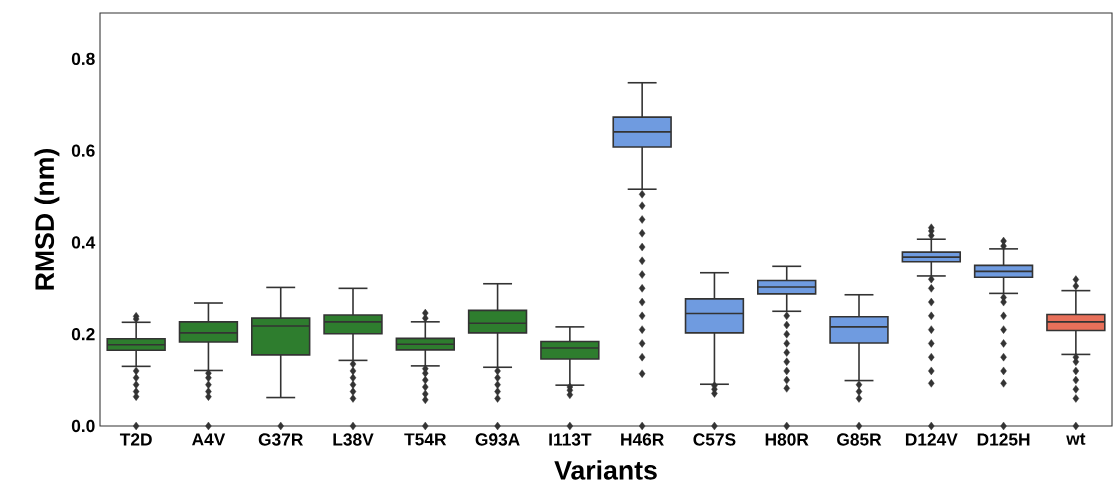  What do you see at coordinates (83, 242) in the screenshot?
I see `y-tick-label: 0.4` at bounding box center [83, 242].